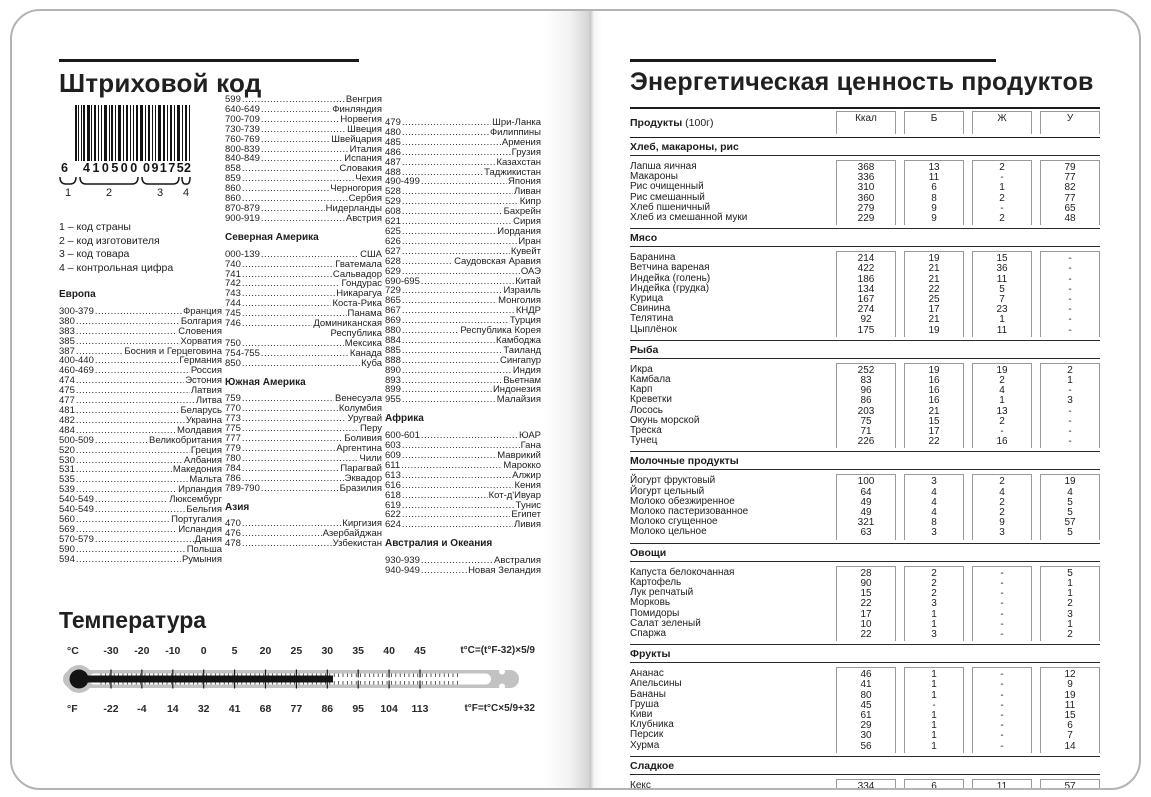 The height and width of the screenshot is (797, 1151). What do you see at coordinates (866, 198) in the screenshot?
I see `value-cell: 360` at bounding box center [866, 198].